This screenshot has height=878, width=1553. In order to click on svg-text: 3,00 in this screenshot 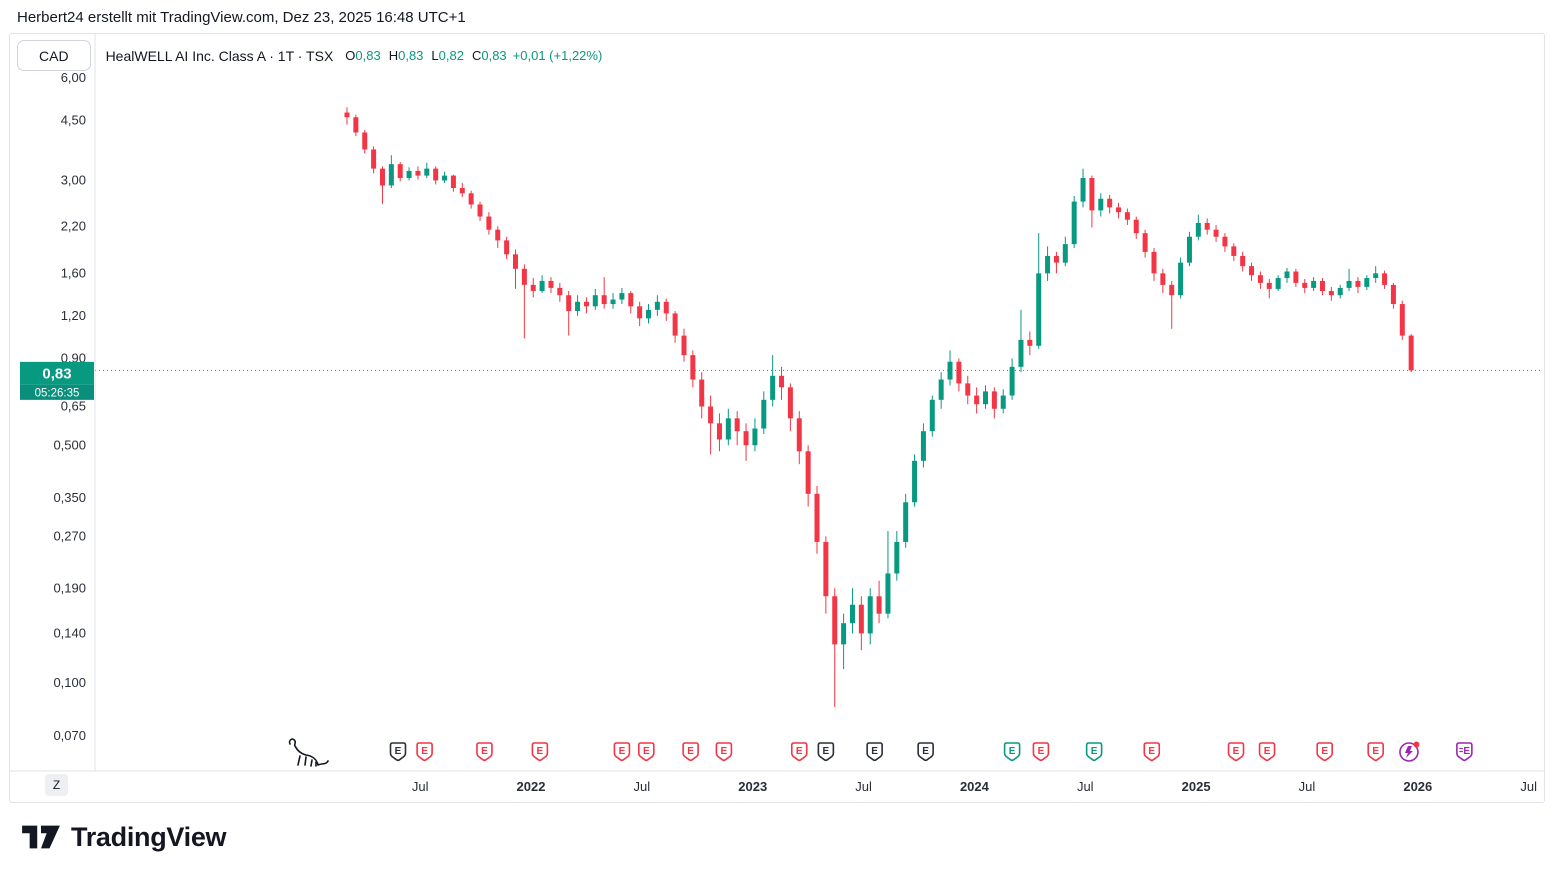, I will do `click(73, 179)`.